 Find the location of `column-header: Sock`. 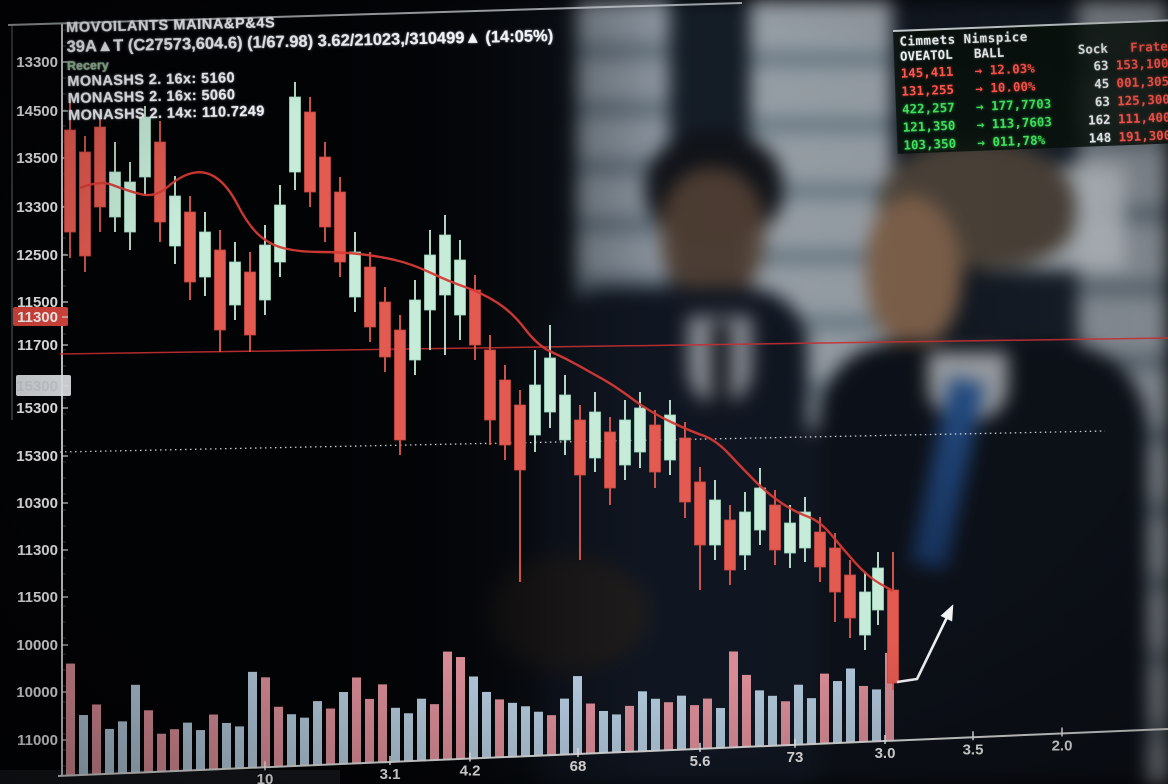

column-header: Sock is located at coordinates (1093, 48).